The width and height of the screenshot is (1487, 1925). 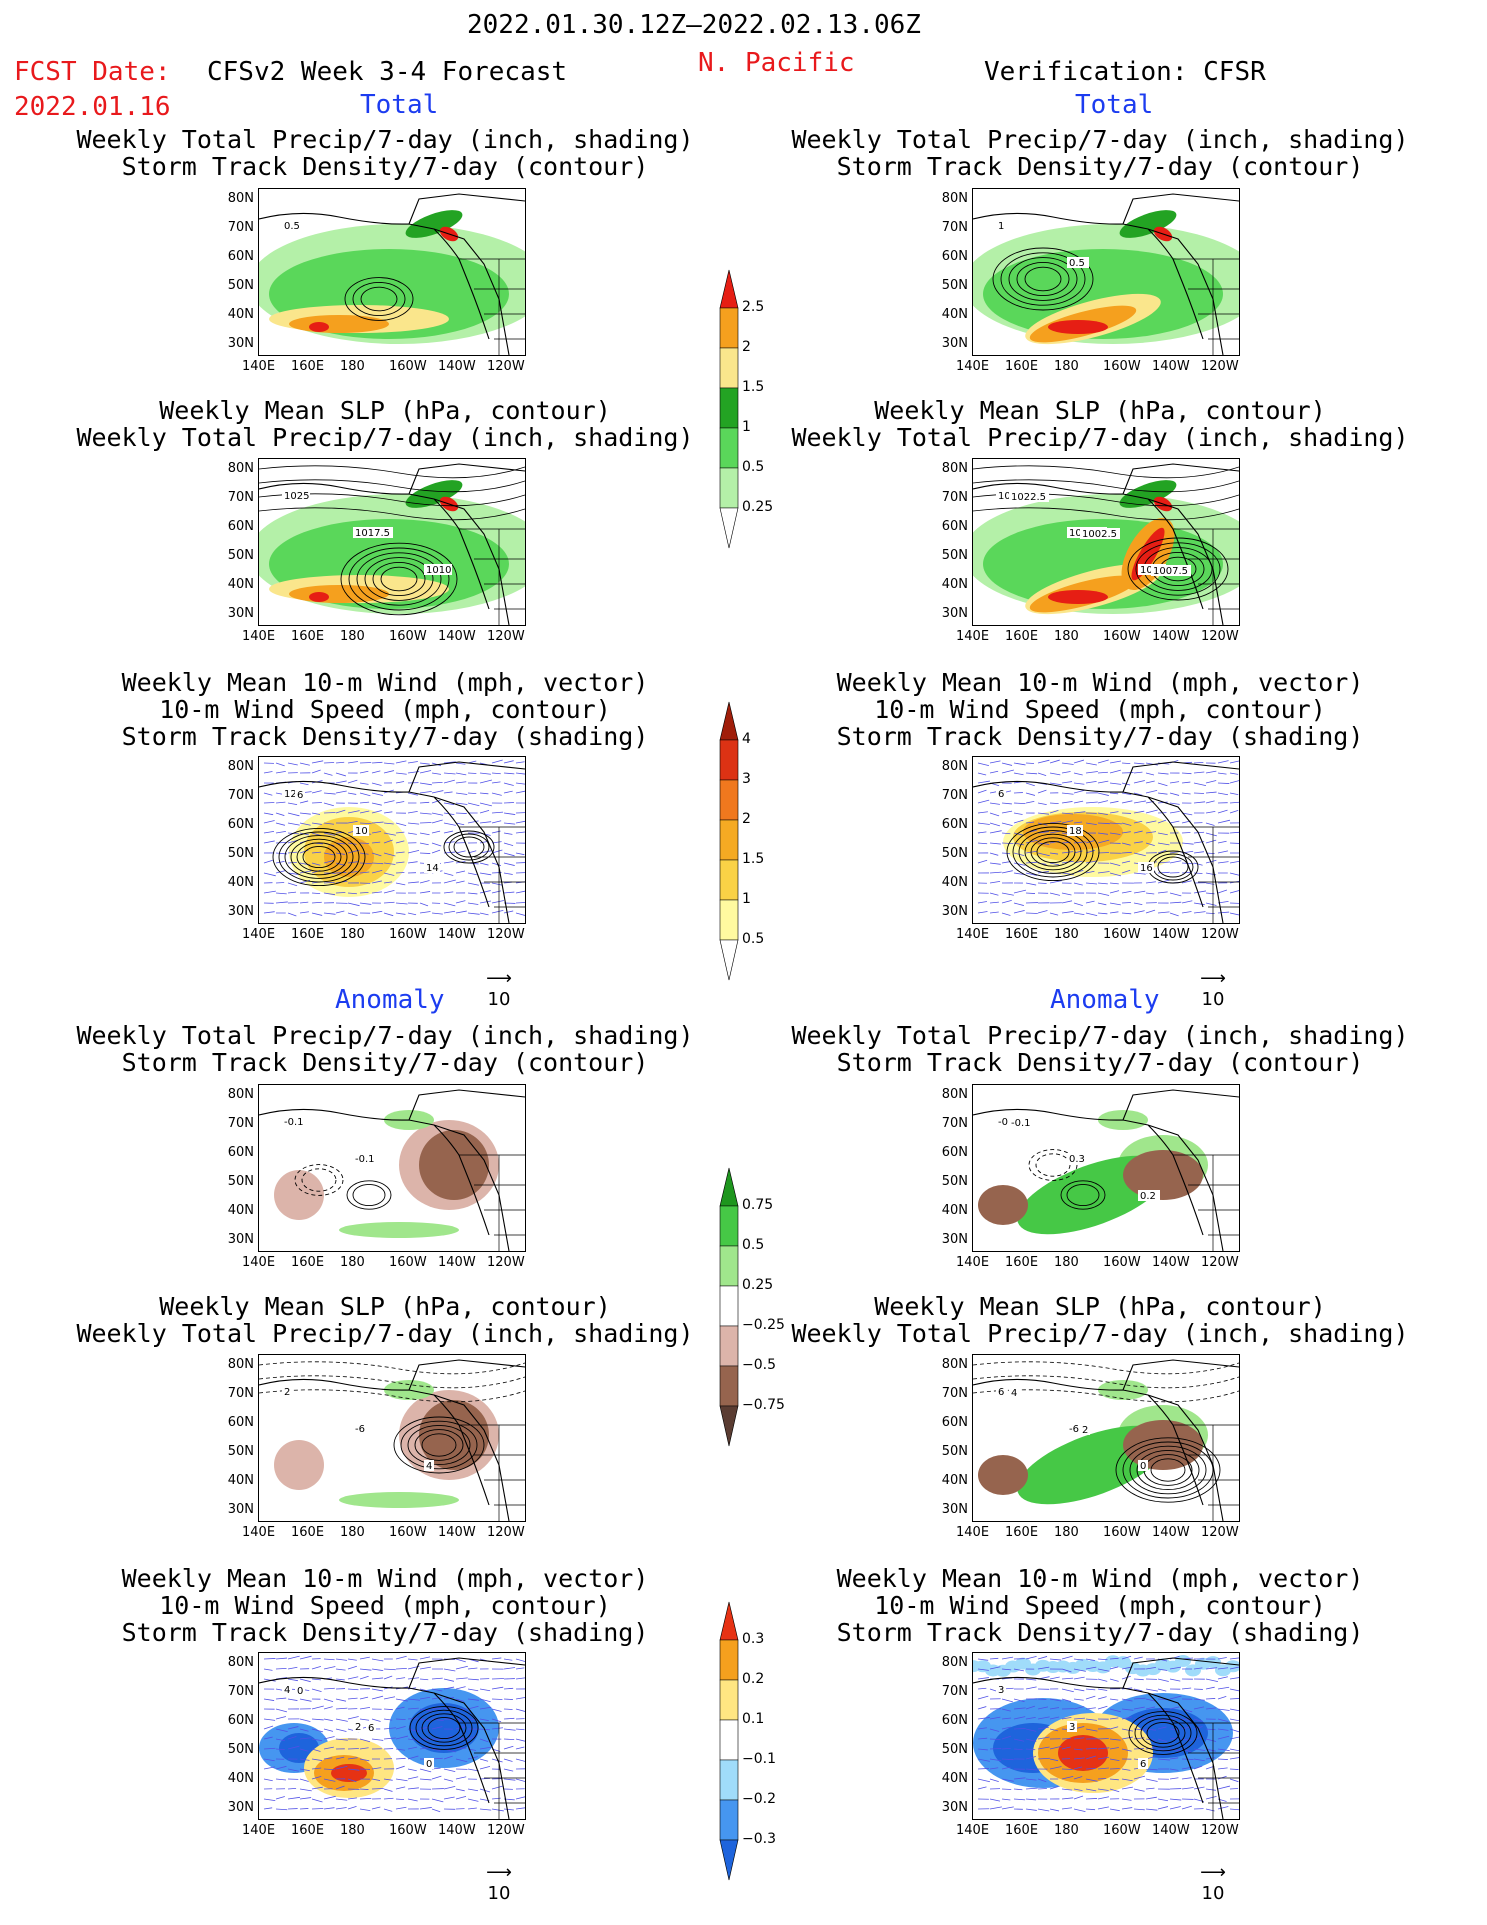 What do you see at coordinates (1100, 1605) in the screenshot?
I see `panel-title-line: 10-m Wind Speed (mph, contour)` at bounding box center [1100, 1605].